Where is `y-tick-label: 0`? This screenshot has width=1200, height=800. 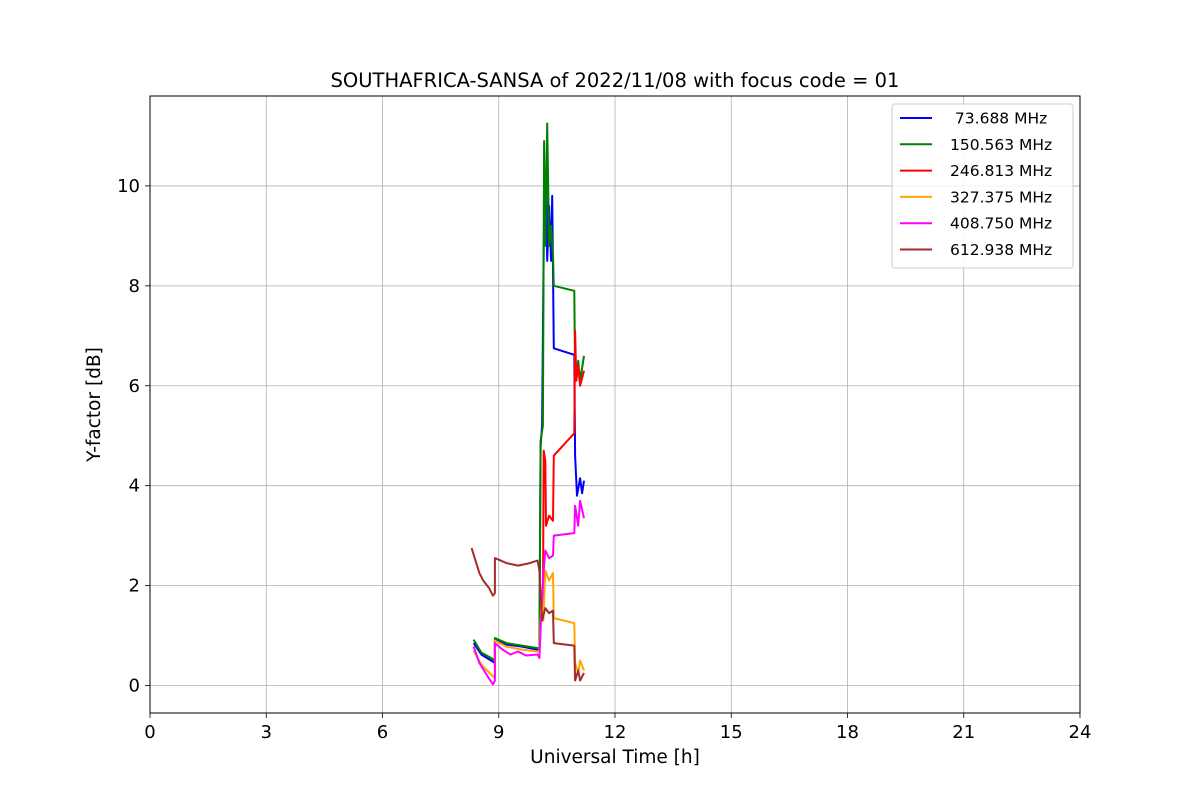 y-tick-label: 0 is located at coordinates (134, 686).